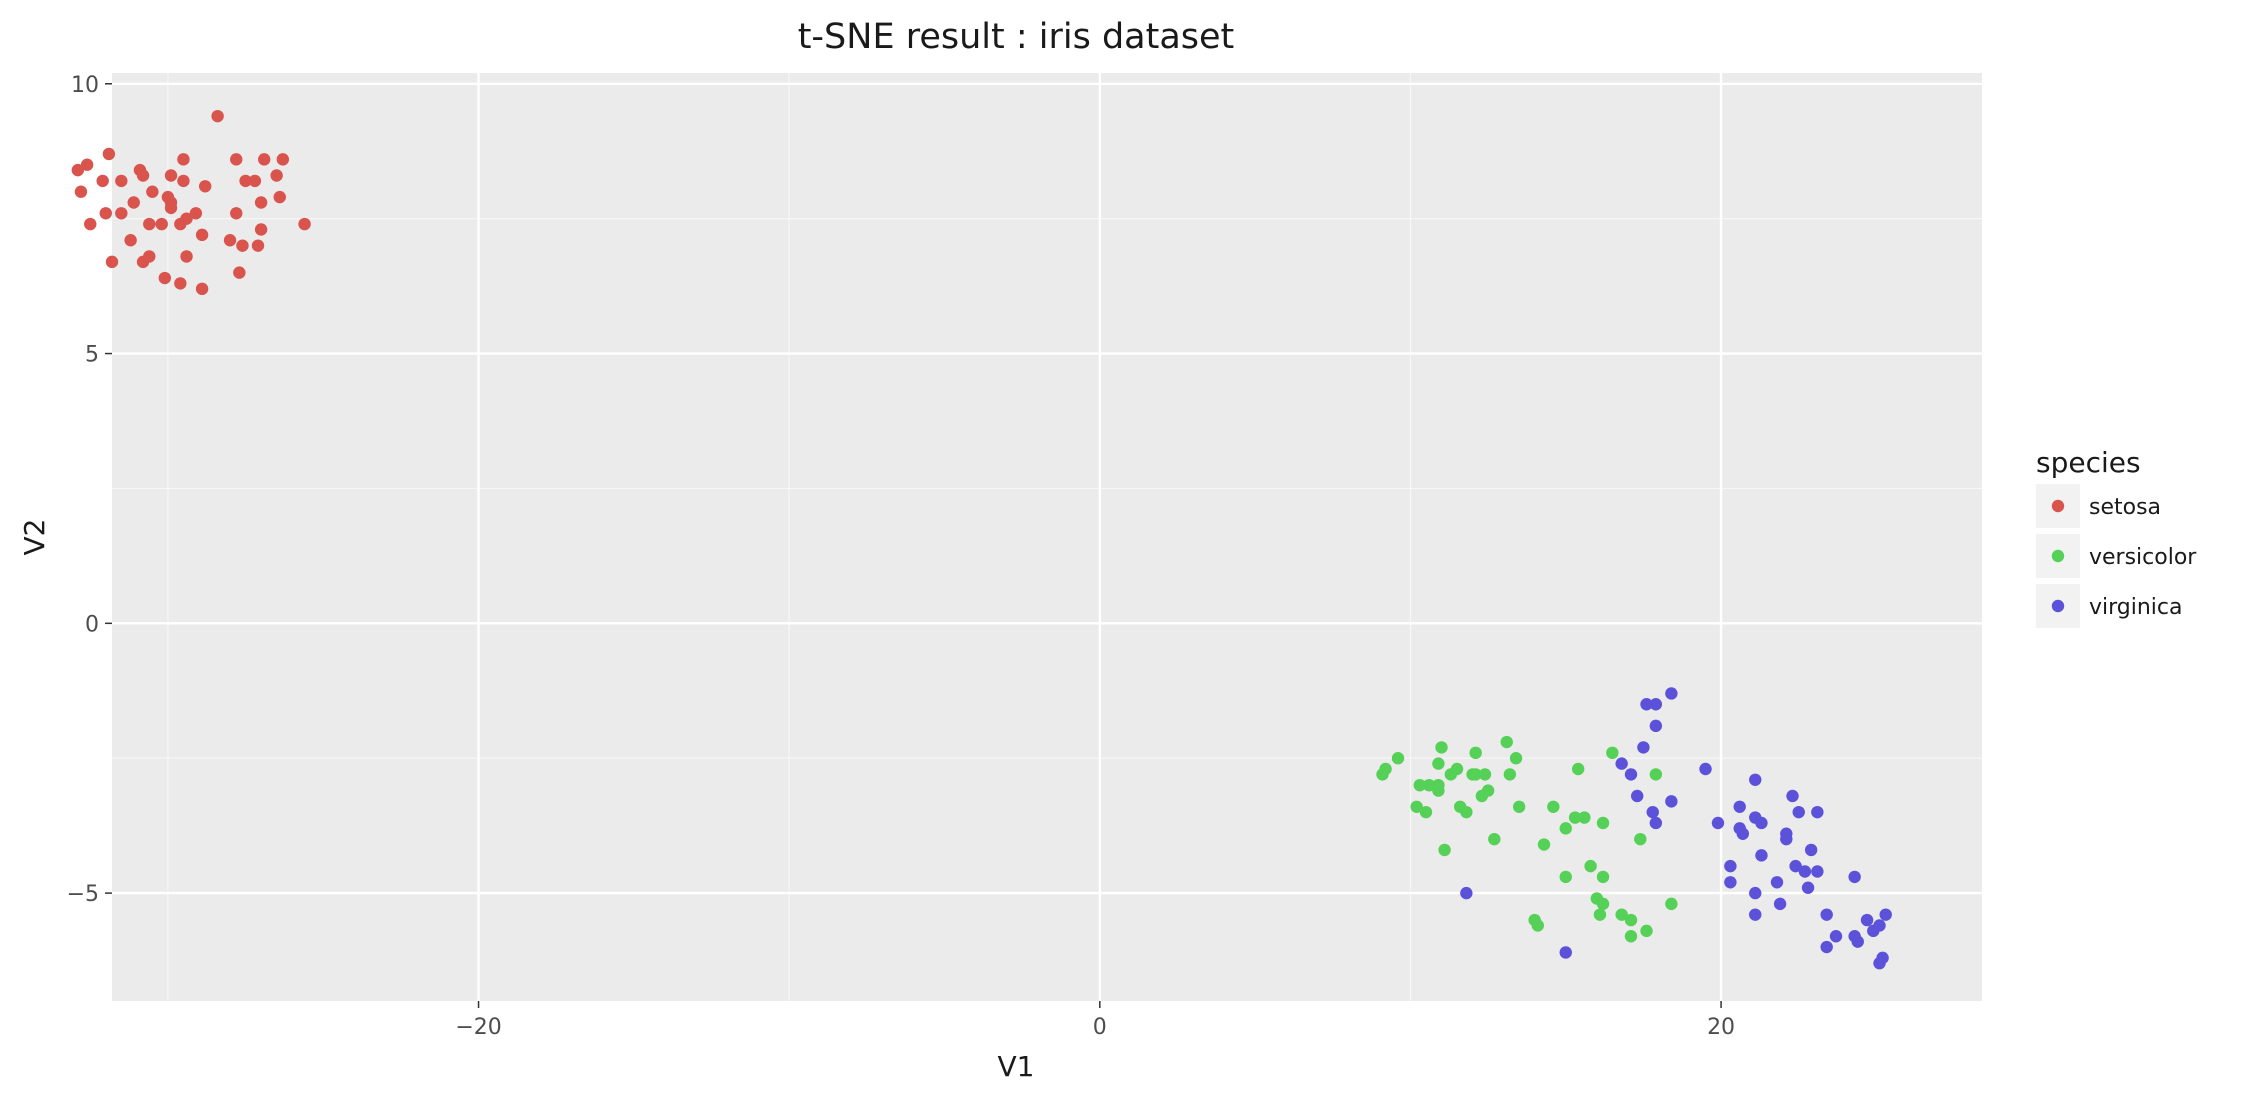 This screenshot has height=1096, width=2250. What do you see at coordinates (92, 355) in the screenshot?
I see `y-tick-label: 5` at bounding box center [92, 355].